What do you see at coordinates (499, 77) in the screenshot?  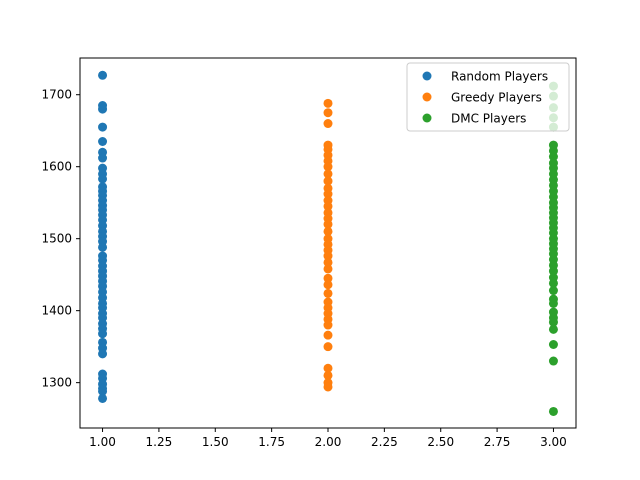 I see `legend-label: Random Players` at bounding box center [499, 77].